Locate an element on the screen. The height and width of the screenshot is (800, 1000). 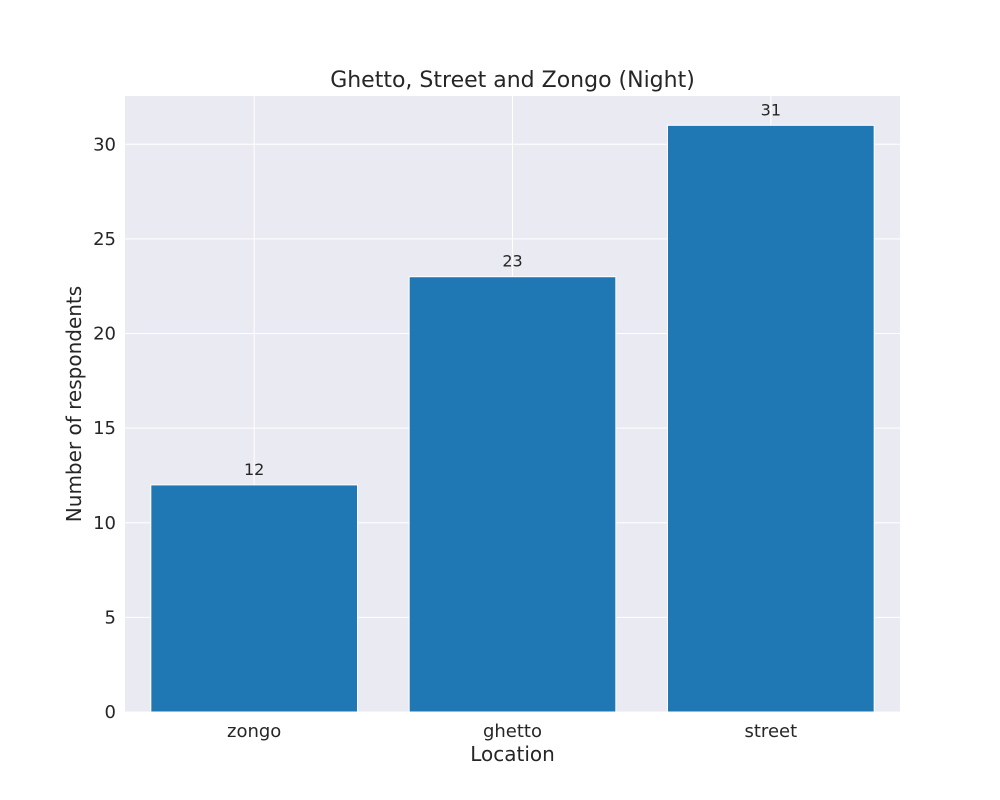
y-tick-label: 30 is located at coordinates (104, 144).